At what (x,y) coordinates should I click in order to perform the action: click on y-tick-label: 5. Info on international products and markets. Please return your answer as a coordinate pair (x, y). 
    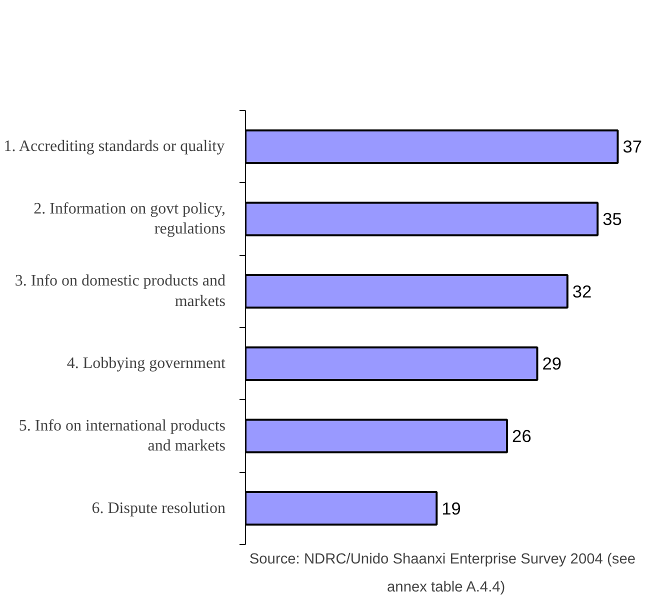
    Looking at the image, I should click on (122, 436).